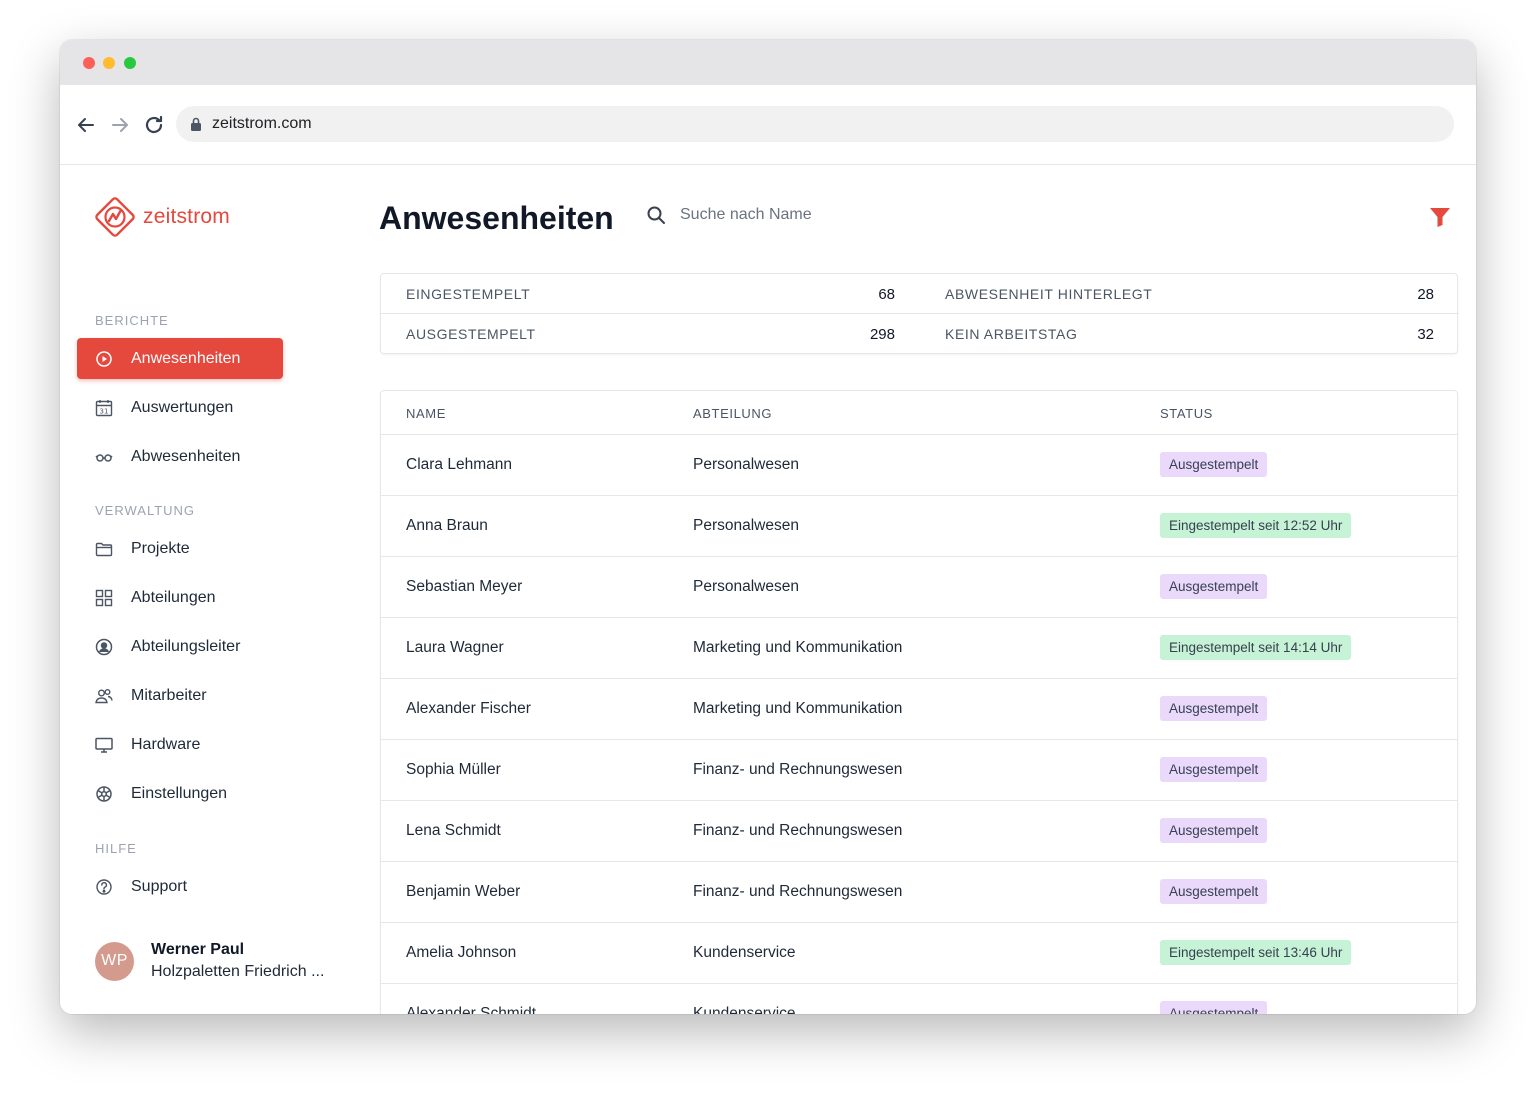 This screenshot has width=1536, height=1094. Describe the element at coordinates (109, 63) in the screenshot. I see `minimize-window-button` at that location.